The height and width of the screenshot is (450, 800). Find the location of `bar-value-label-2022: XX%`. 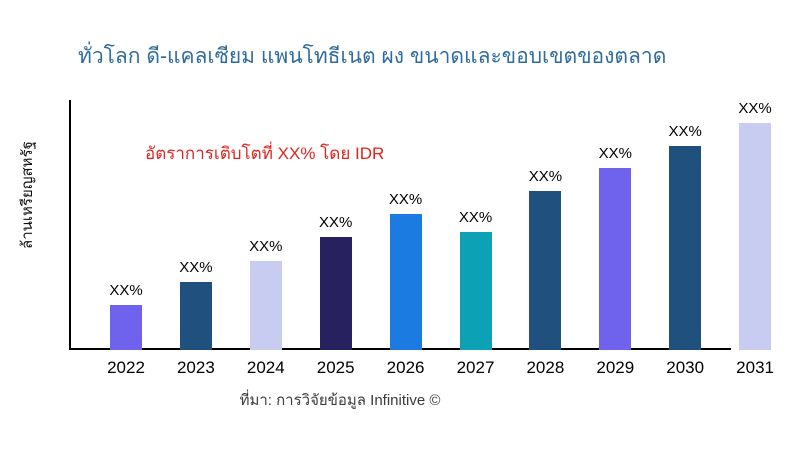

bar-value-label-2022: XX% is located at coordinates (126, 290).